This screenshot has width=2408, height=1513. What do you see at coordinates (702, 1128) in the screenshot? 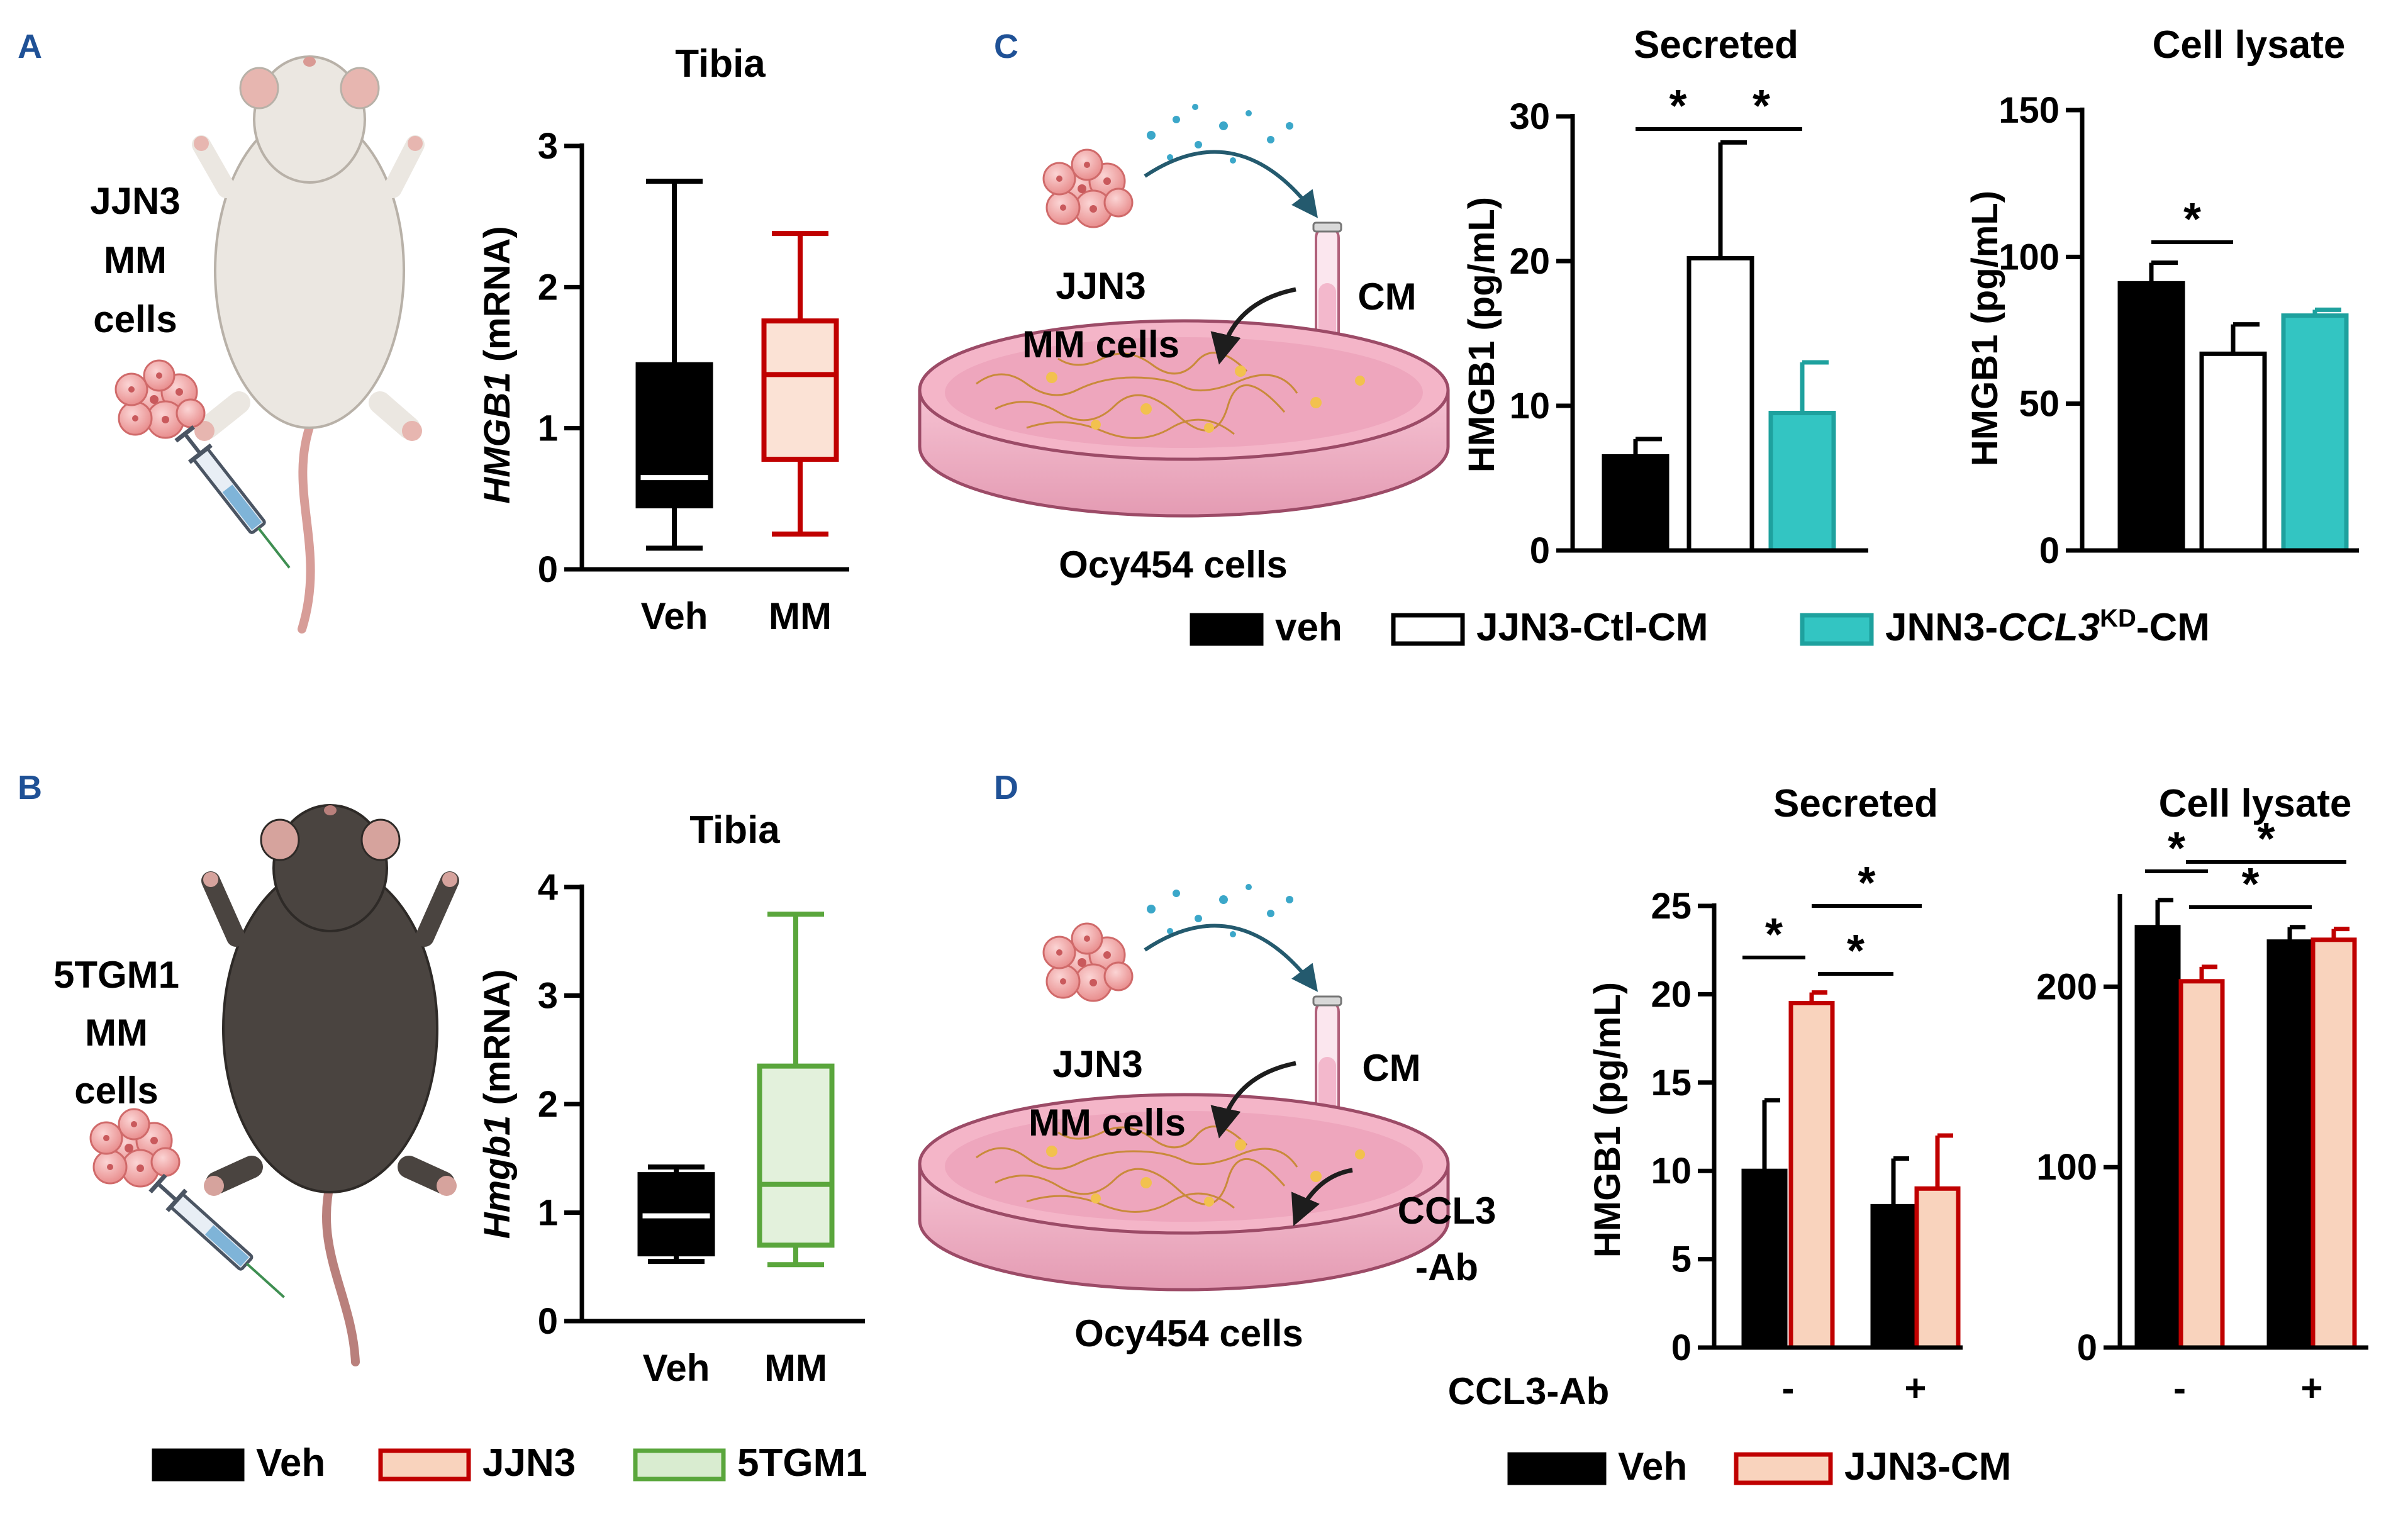
I see `box-plot-b: 0 1 2 3 4 Veh MM` at bounding box center [702, 1128].